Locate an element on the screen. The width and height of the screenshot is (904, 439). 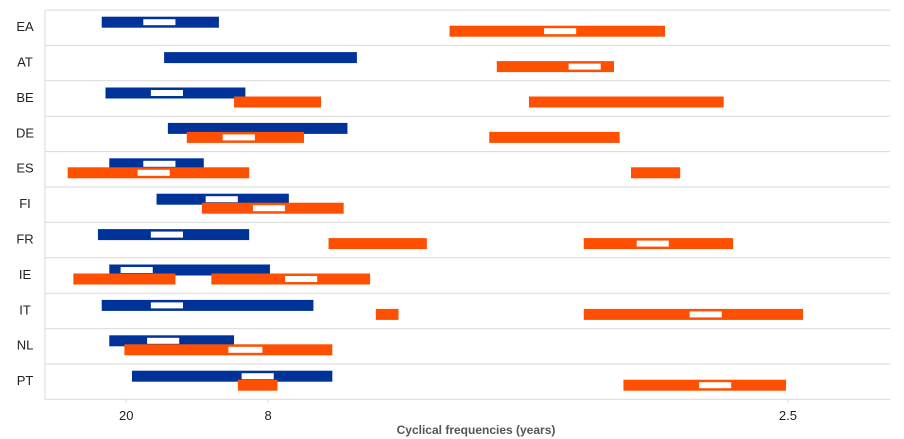
x-tick-label: 8 is located at coordinates (267, 415).